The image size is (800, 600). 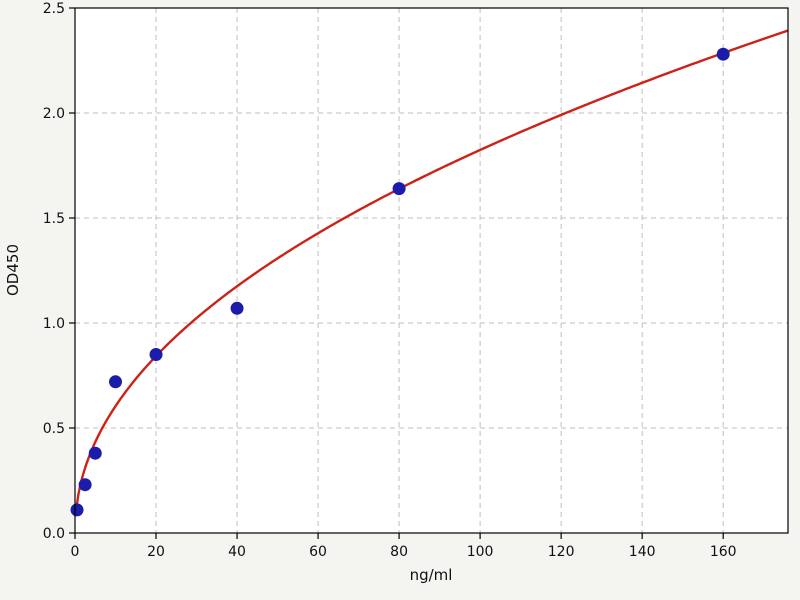 I want to click on y-tick-label: 1.0, so click(x=54, y=324).